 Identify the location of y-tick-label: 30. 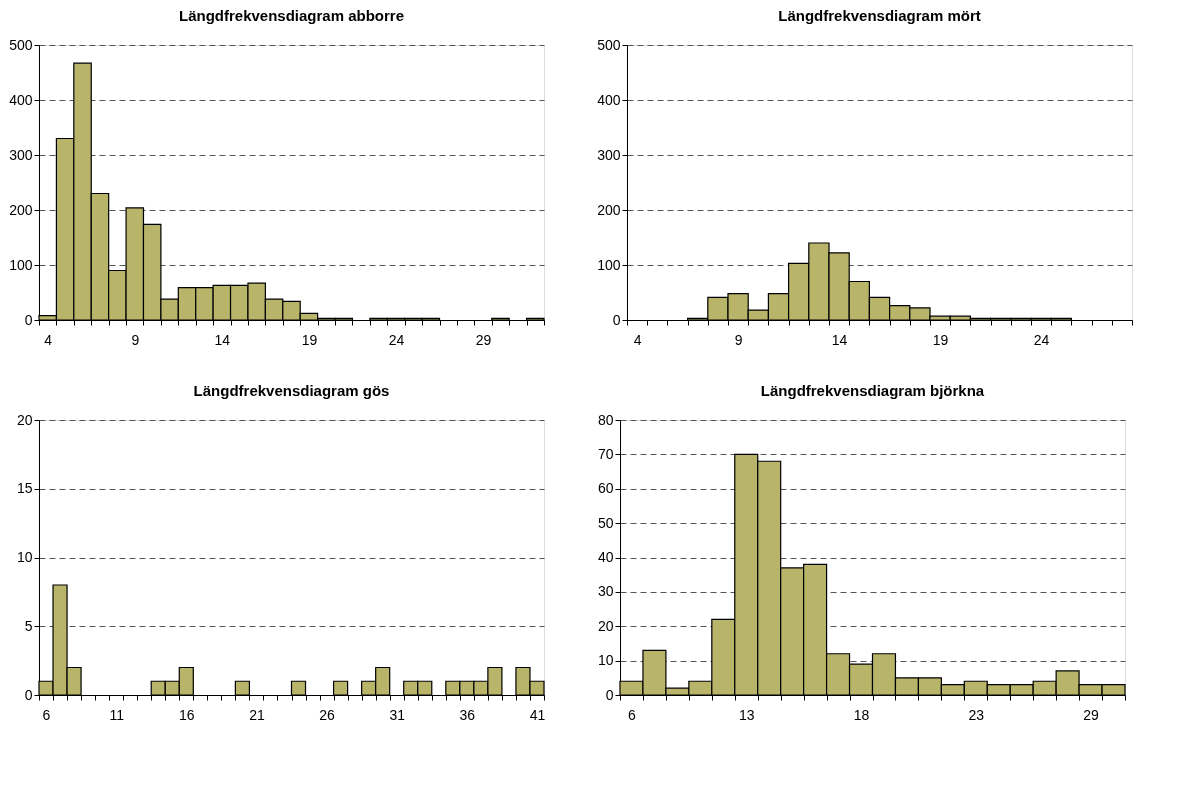
(605, 591).